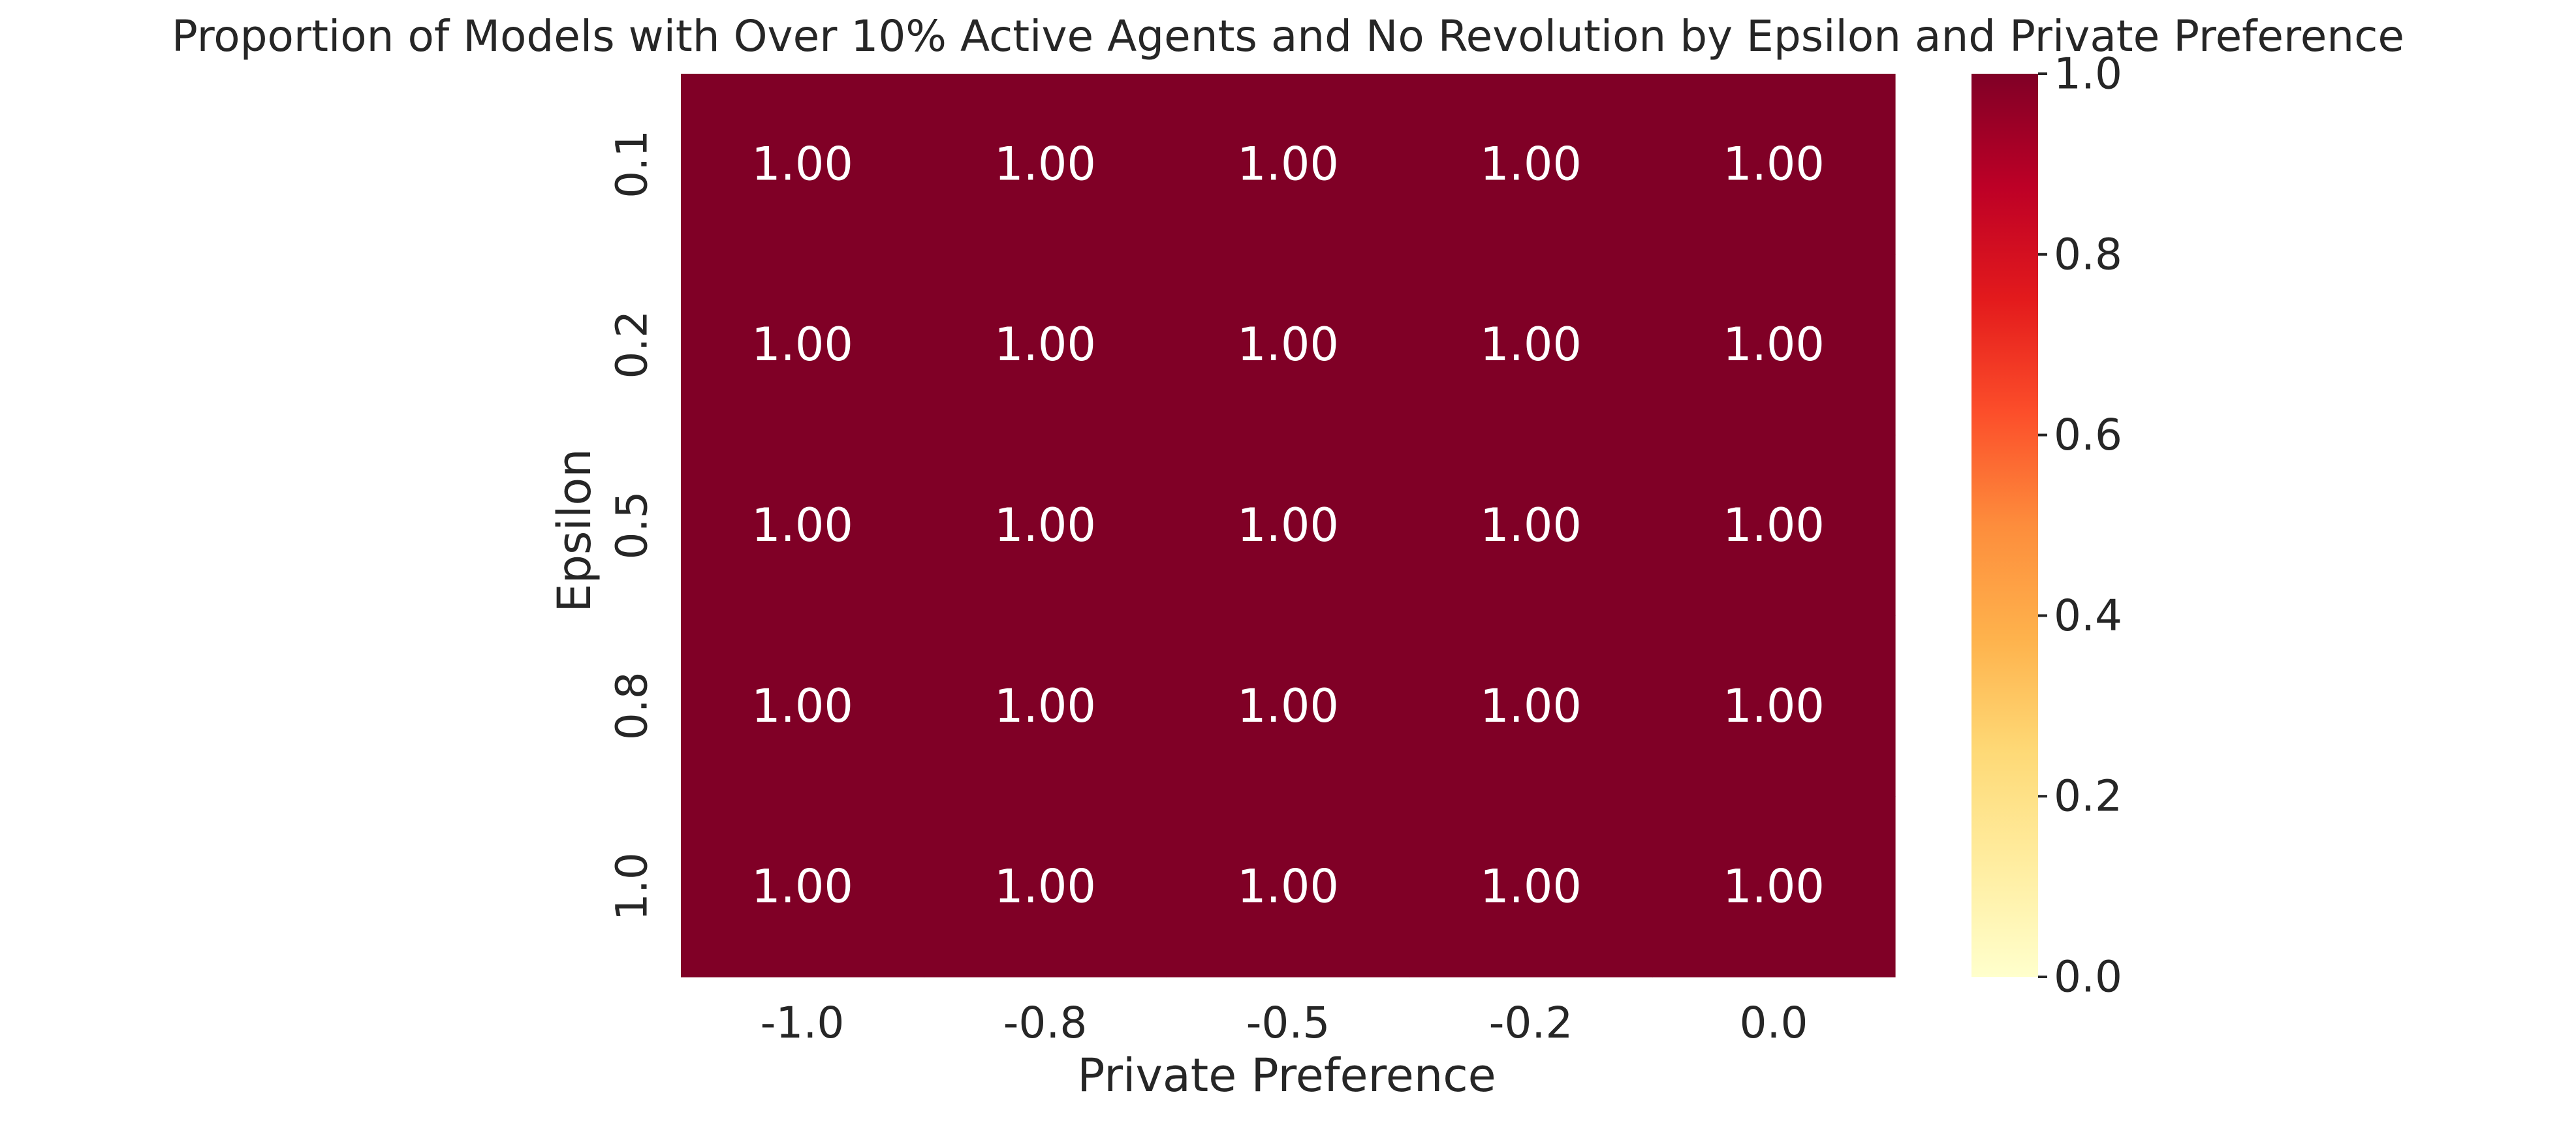 Image resolution: width=2576 pixels, height=1125 pixels. What do you see at coordinates (574, 530) in the screenshot?
I see `y-axis-label: Epsilon` at bounding box center [574, 530].